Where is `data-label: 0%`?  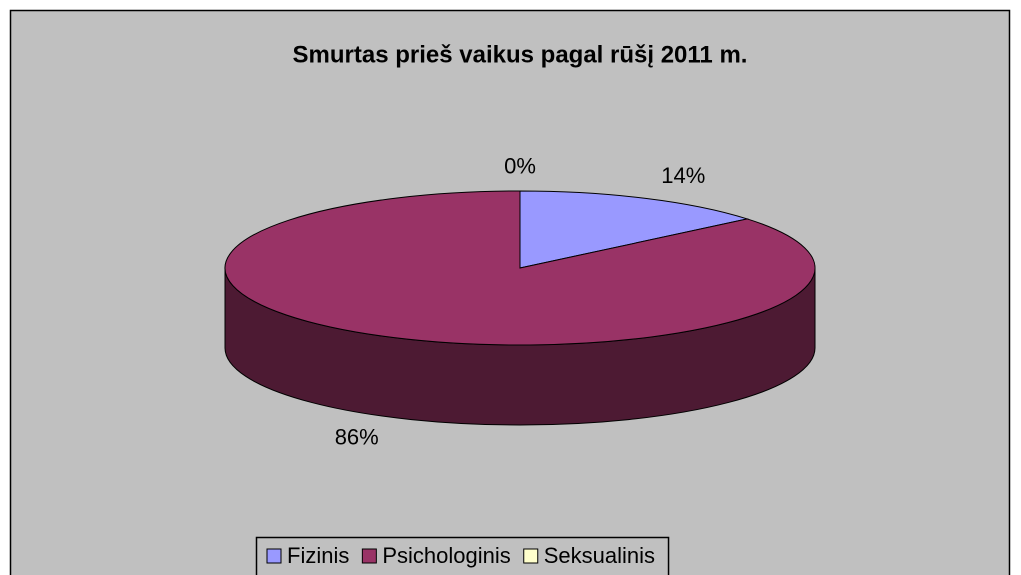 data-label: 0% is located at coordinates (520, 166).